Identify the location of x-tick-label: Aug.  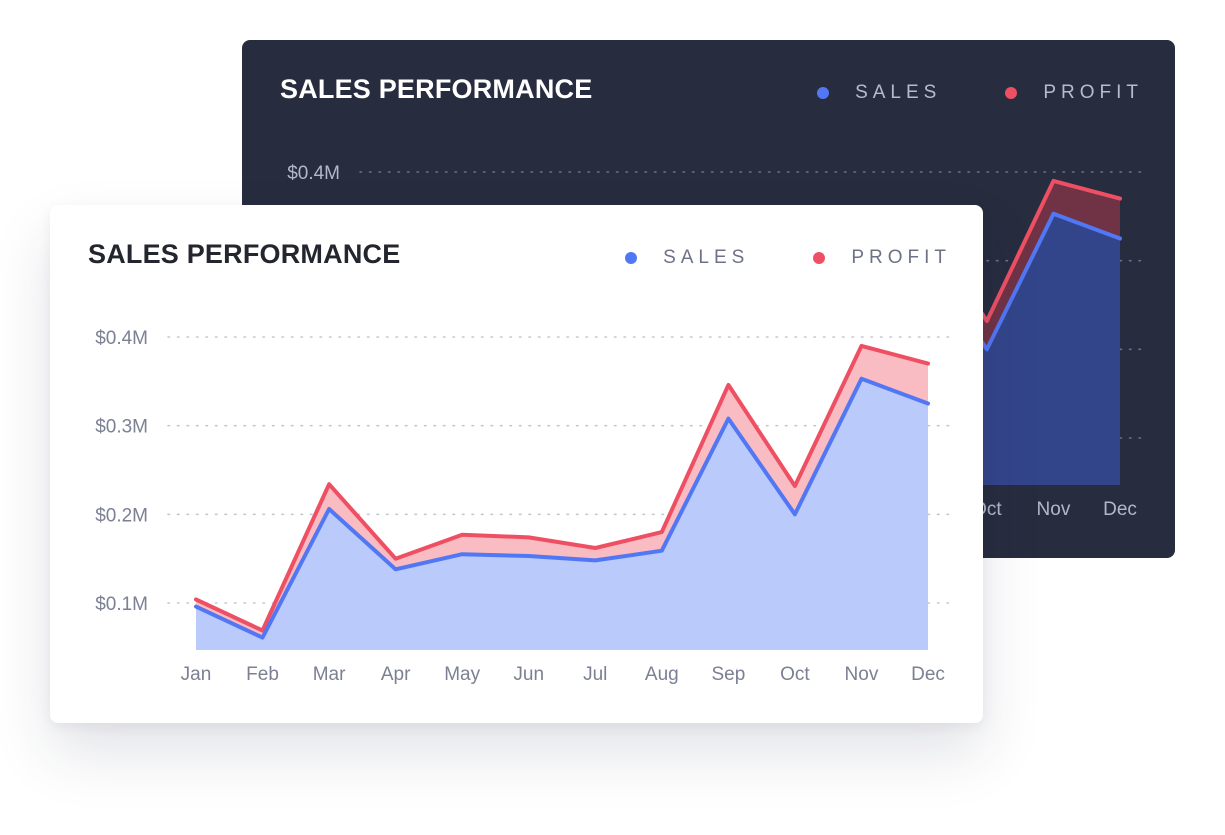
(662, 674).